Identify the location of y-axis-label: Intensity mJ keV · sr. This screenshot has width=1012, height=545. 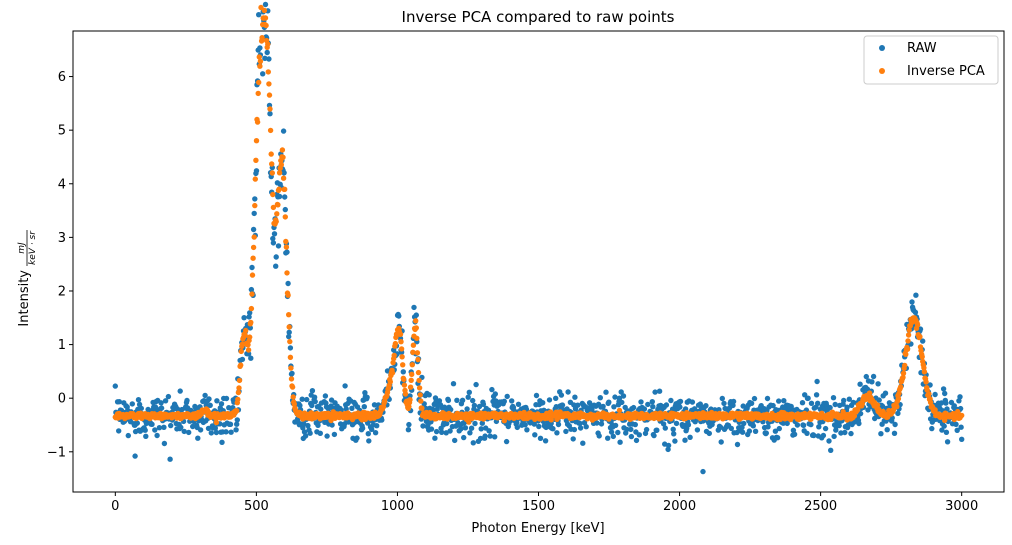
(27, 278).